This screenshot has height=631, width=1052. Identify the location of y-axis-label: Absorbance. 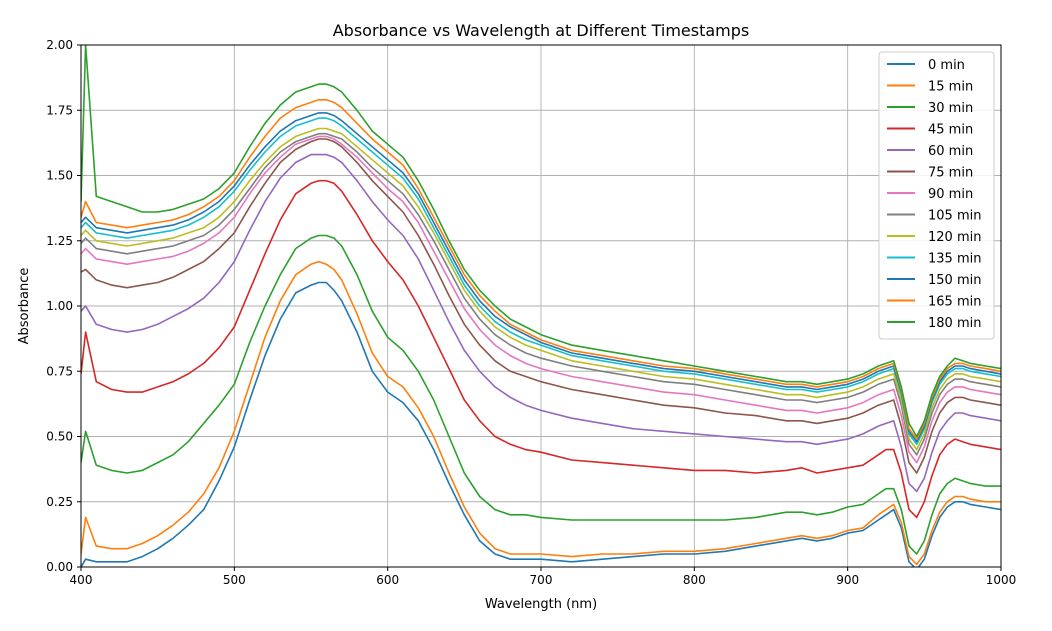
(24, 306).